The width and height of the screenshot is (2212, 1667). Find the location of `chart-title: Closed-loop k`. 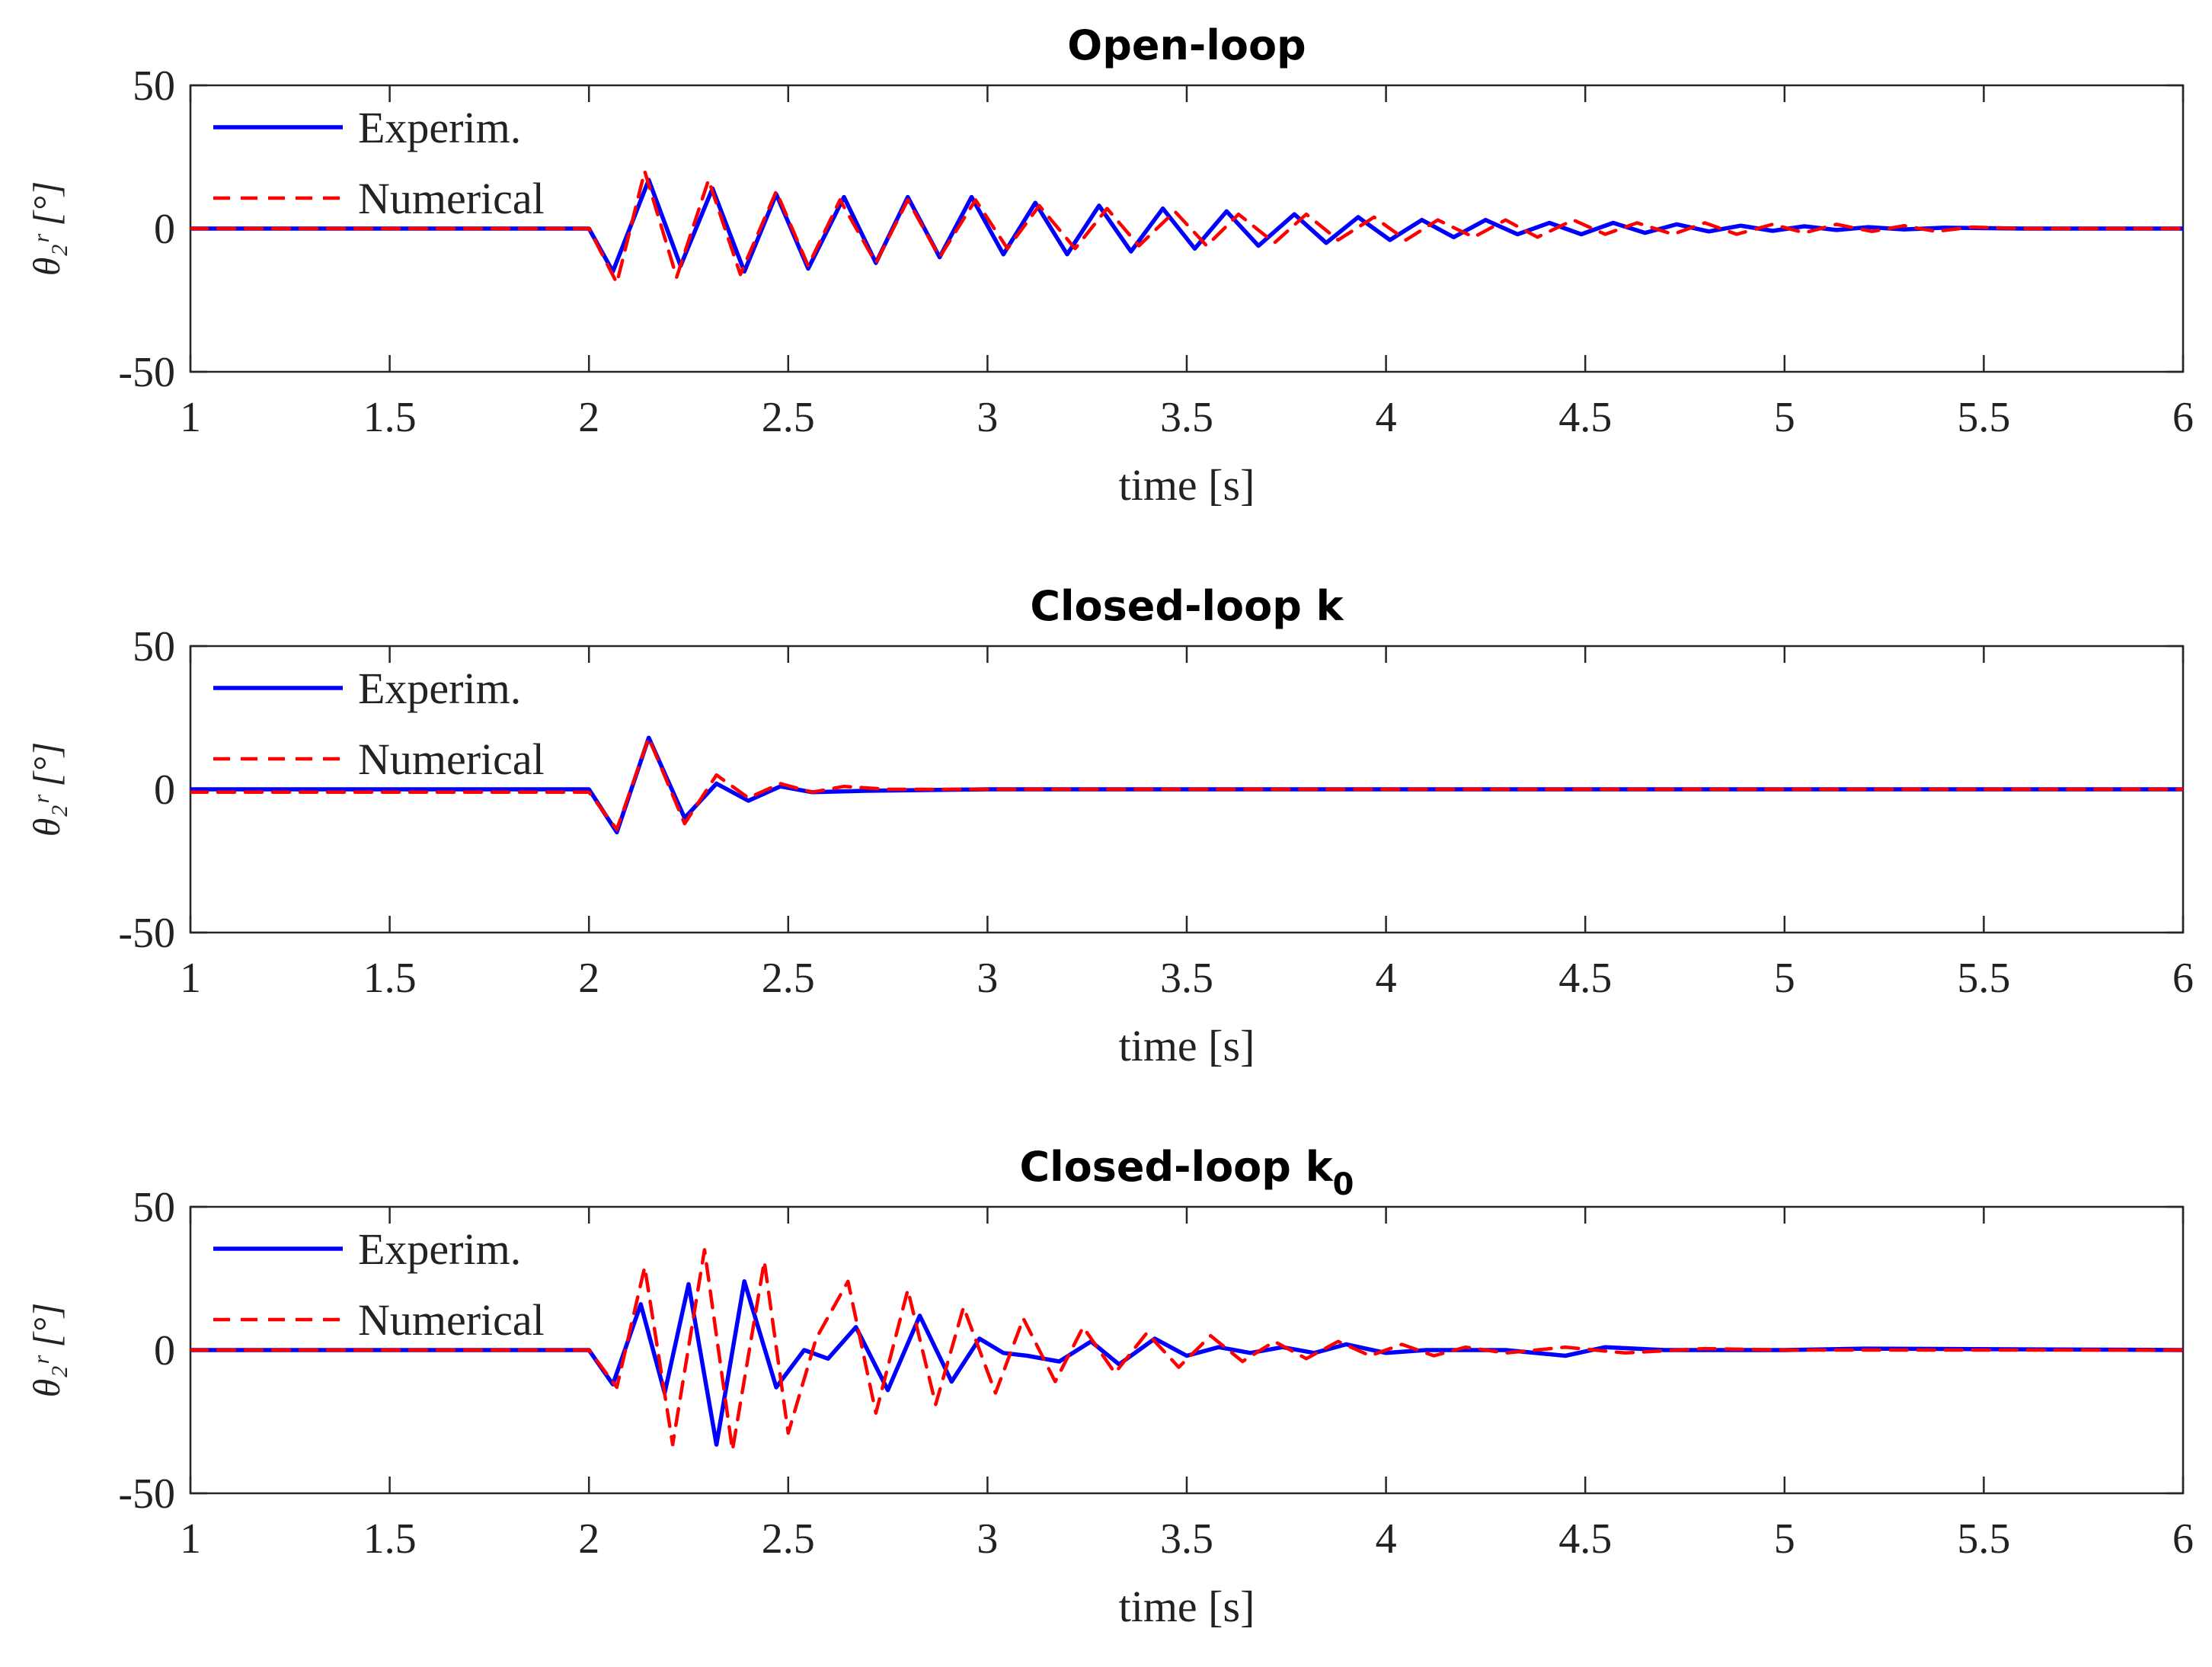

chart-title: Closed-loop k is located at coordinates (1187, 606).